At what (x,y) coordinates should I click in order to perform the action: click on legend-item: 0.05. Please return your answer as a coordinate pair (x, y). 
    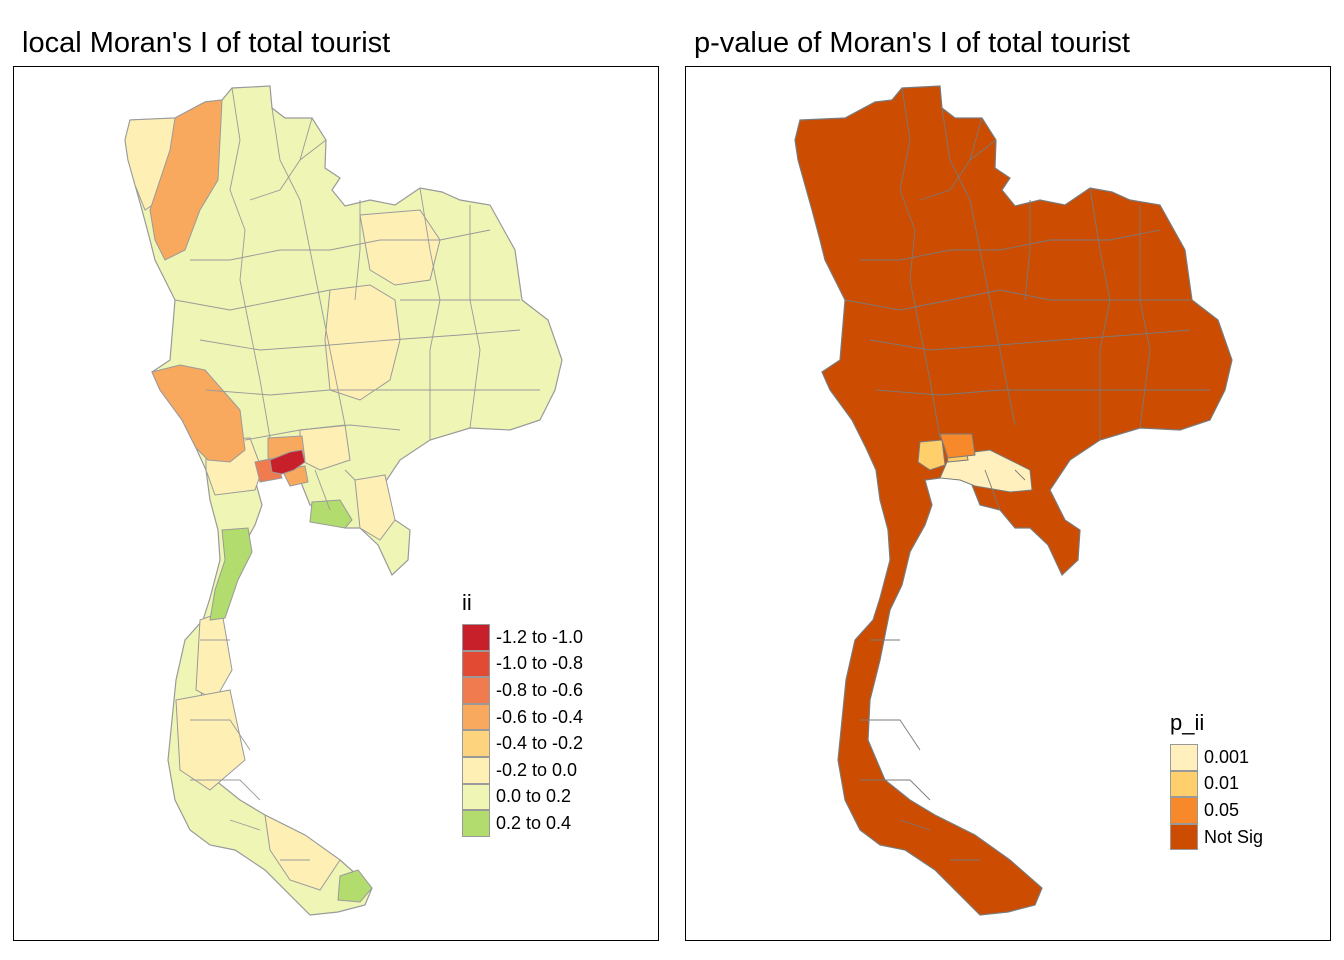
    Looking at the image, I should click on (1216, 810).